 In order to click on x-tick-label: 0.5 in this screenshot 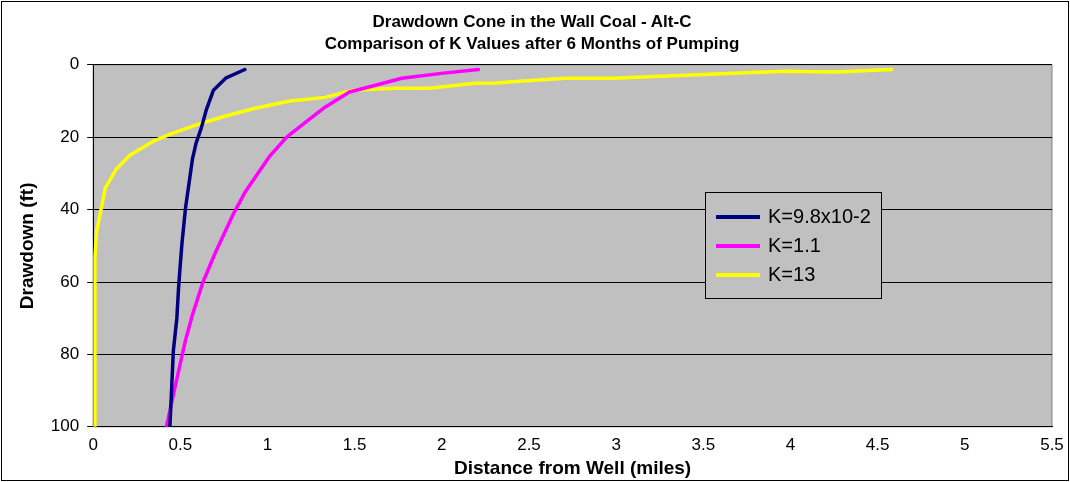, I will do `click(180, 444)`.